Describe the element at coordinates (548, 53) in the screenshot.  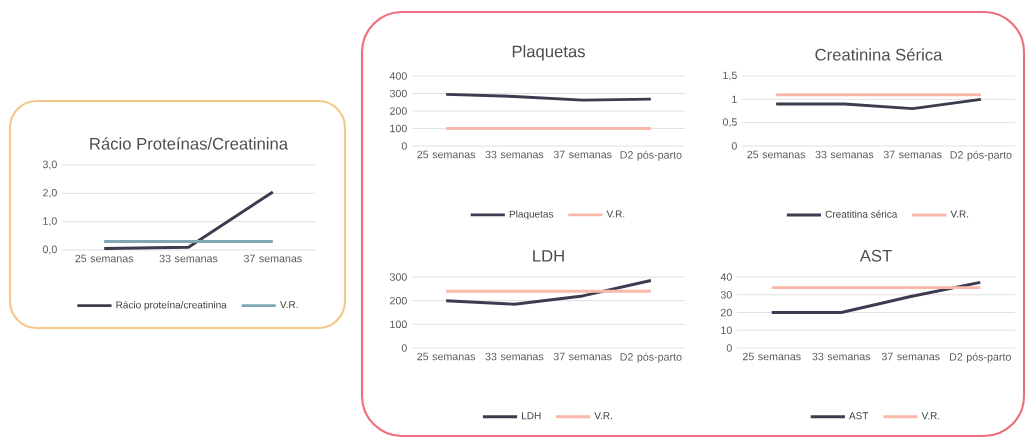
I see `chart-title: Plaquetas` at that location.